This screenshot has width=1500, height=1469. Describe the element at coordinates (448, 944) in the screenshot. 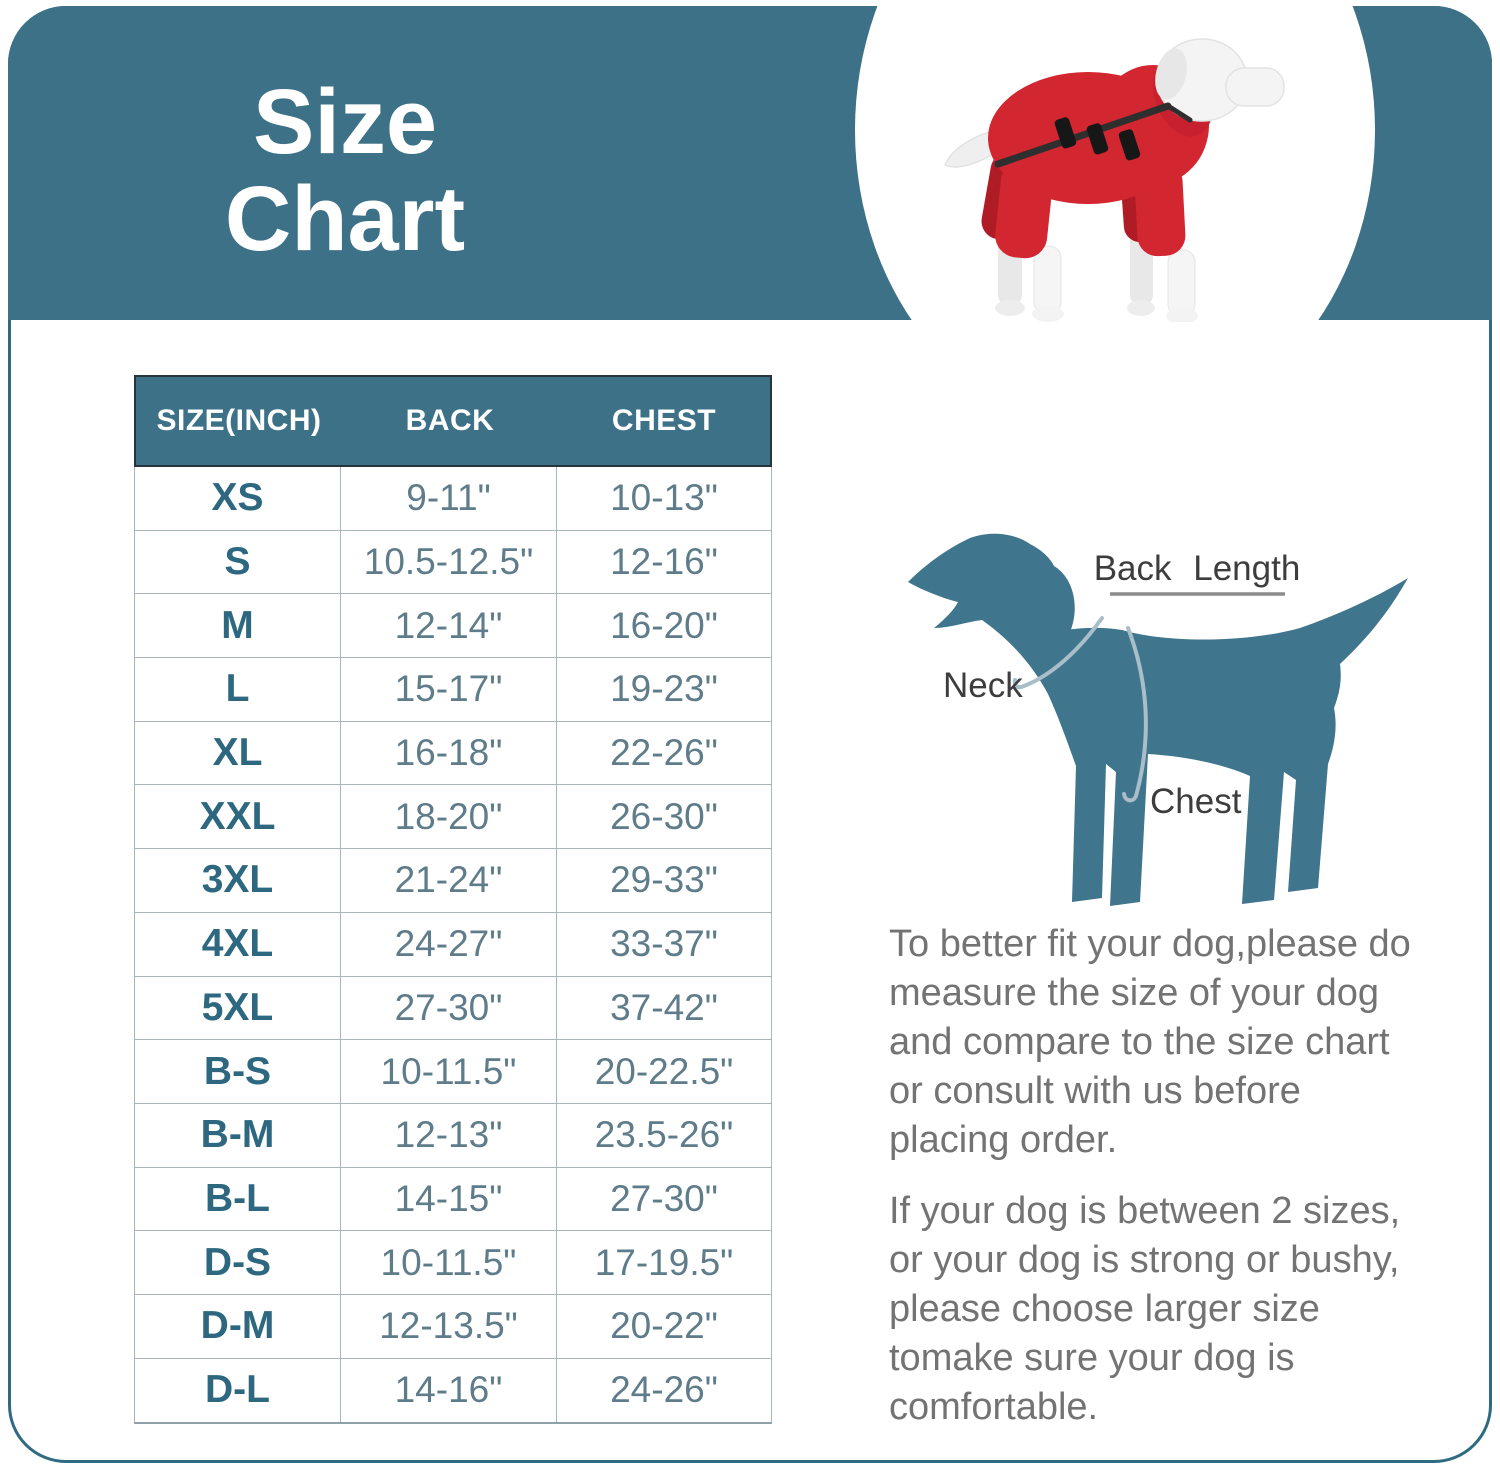

I see `back-cell: 24-27"` at that location.